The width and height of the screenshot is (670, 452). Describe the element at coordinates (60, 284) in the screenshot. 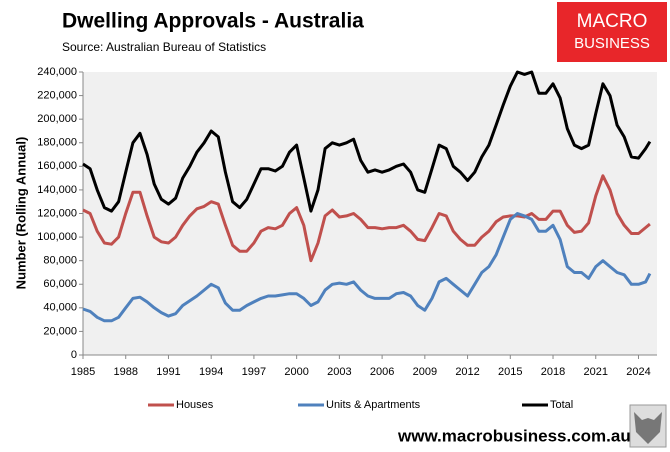

I see `y-tick-label: 60,000` at that location.